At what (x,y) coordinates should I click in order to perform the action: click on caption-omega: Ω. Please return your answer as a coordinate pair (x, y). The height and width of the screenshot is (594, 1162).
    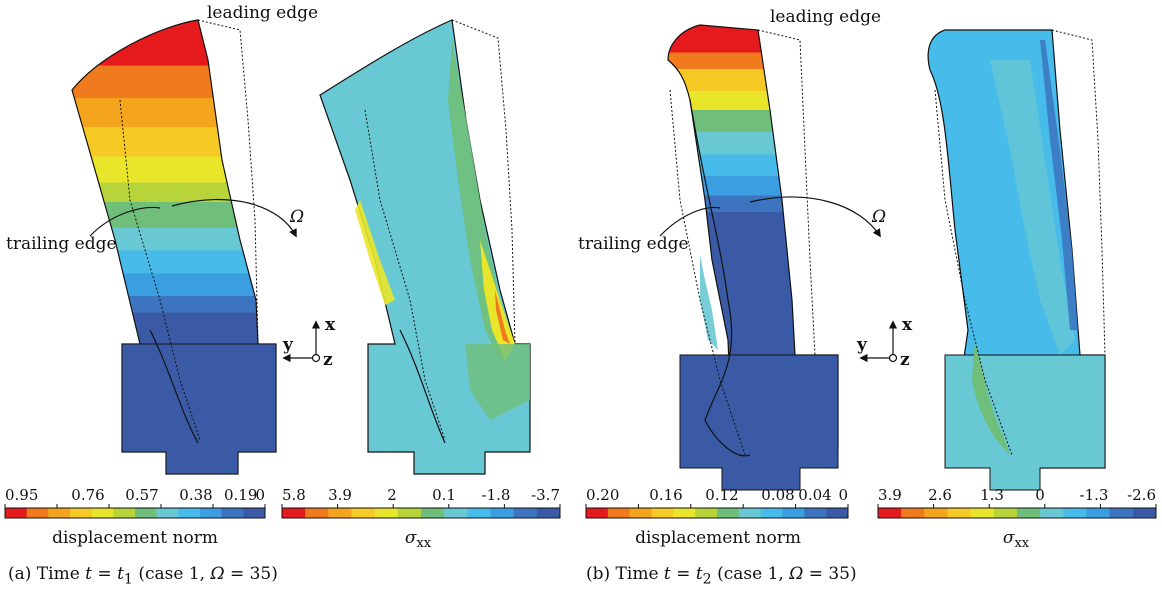
    Looking at the image, I should click on (796, 574).